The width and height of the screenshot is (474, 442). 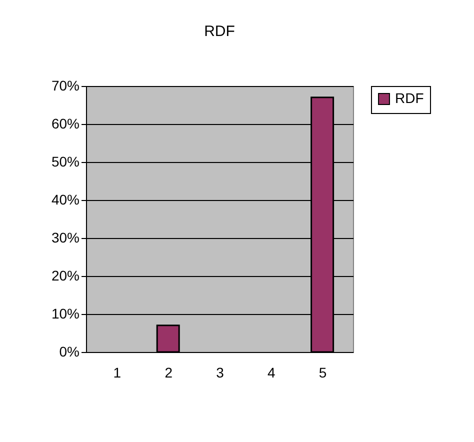 I want to click on legend-label: RDF, so click(x=409, y=98).